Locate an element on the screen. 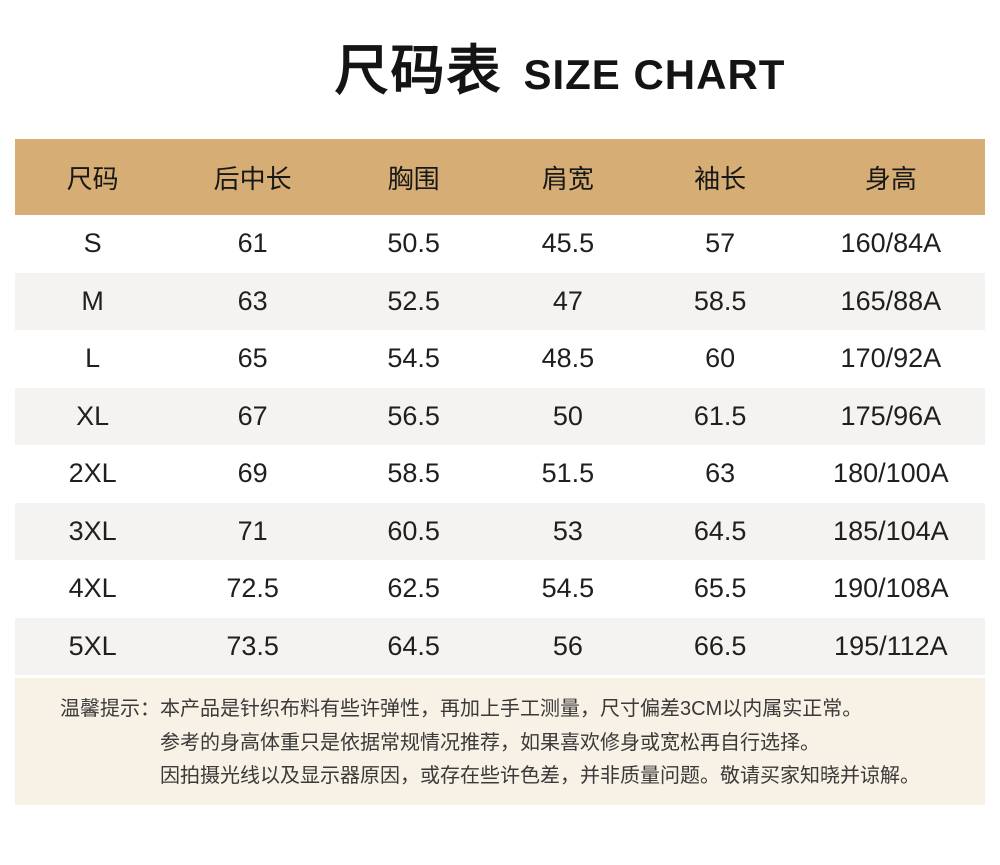 This screenshot has width=1000, height=865. cell-L-3: 48.5 is located at coordinates (568, 358).